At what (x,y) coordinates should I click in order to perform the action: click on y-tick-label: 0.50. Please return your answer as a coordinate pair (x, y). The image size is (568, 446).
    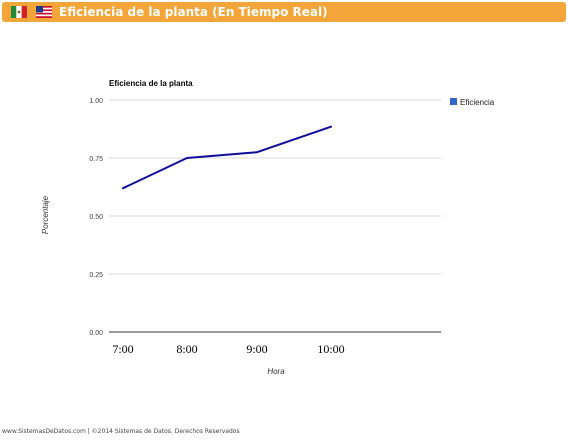
    Looking at the image, I should click on (96, 217).